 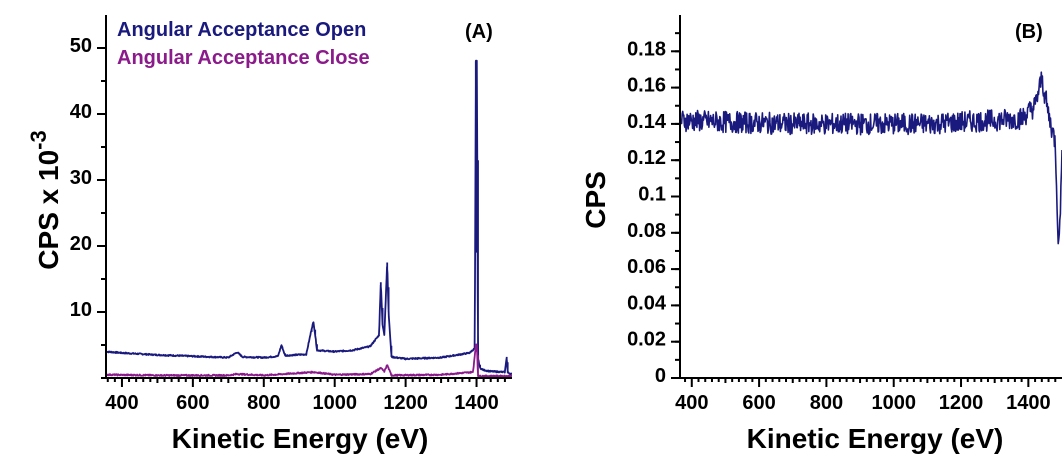 I want to click on panel-b-x-tick-label: 1400, so click(x=1028, y=403).